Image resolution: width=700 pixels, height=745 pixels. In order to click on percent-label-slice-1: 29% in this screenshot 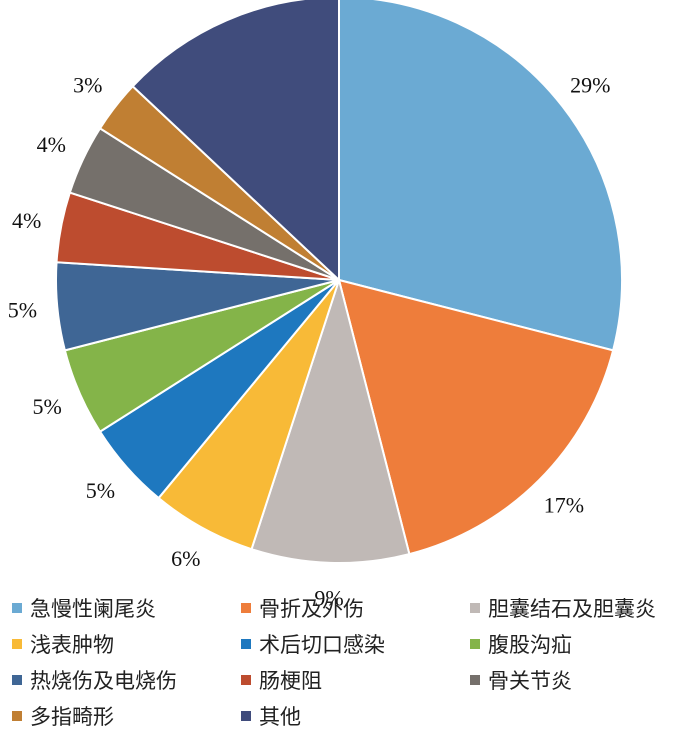, I will do `click(590, 85)`.